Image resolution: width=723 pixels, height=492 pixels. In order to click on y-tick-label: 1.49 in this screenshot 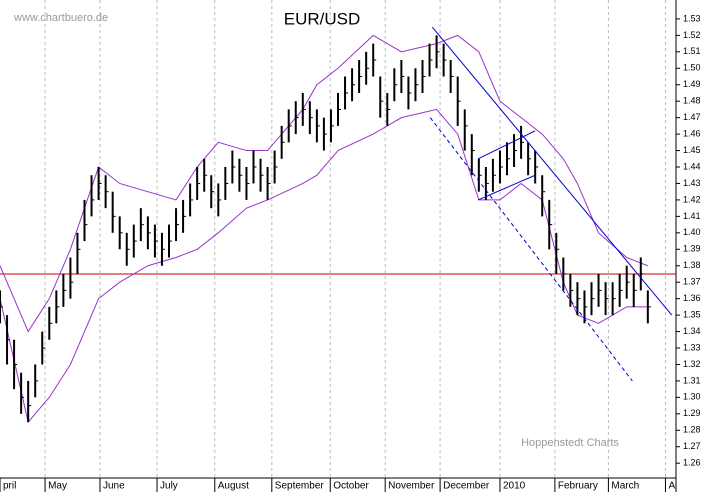, I will do `click(692, 84)`.